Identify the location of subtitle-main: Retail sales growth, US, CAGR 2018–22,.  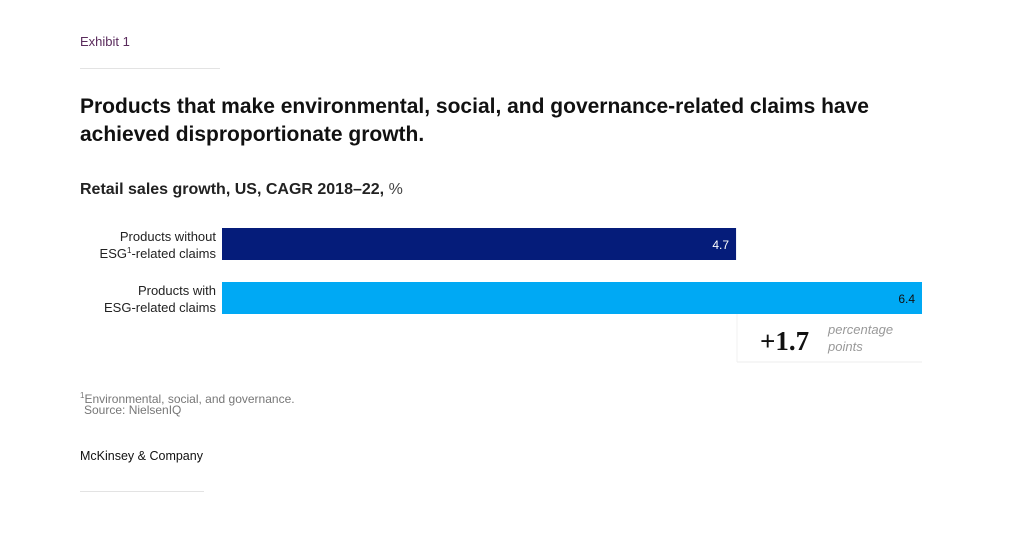
(234, 189).